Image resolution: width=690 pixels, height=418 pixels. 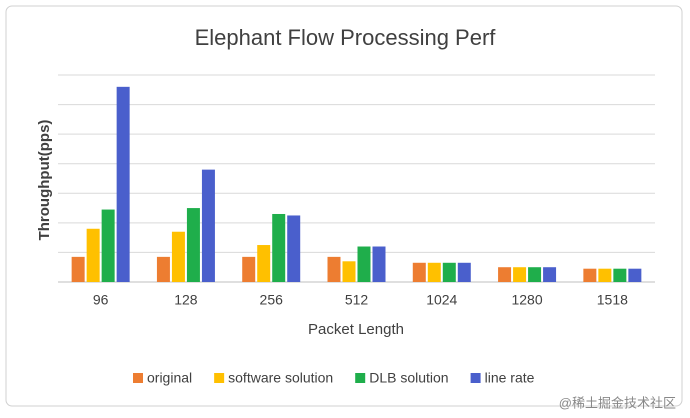 What do you see at coordinates (101, 300) in the screenshot?
I see `x-tick-label: 96` at bounding box center [101, 300].